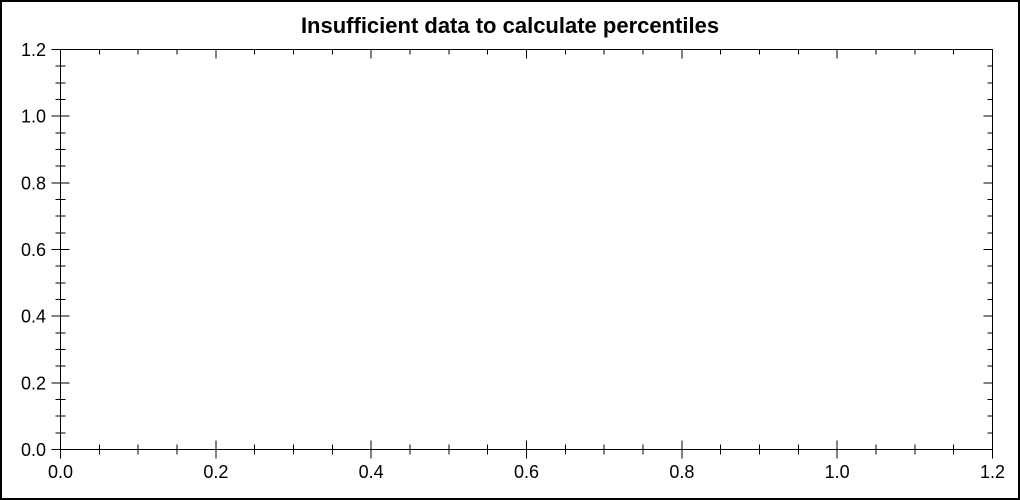 This screenshot has height=500, width=1020. I want to click on x-axis-tick-label: 0.8, so click(681, 472).